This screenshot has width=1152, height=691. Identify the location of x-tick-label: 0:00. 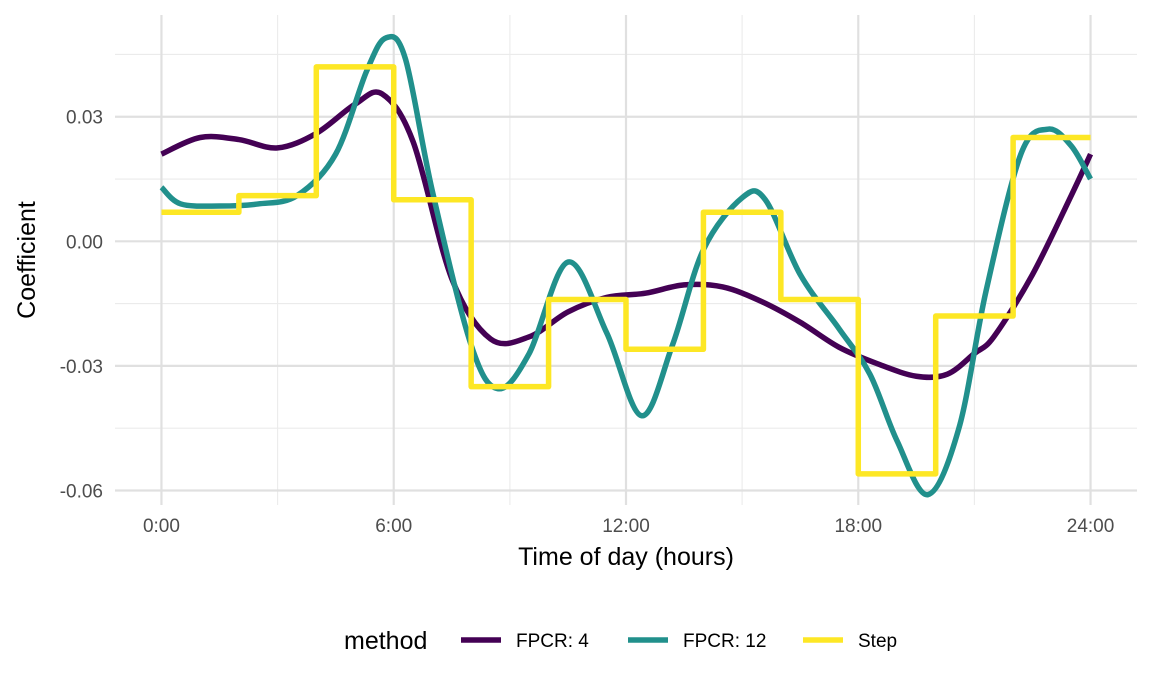
(161, 526).